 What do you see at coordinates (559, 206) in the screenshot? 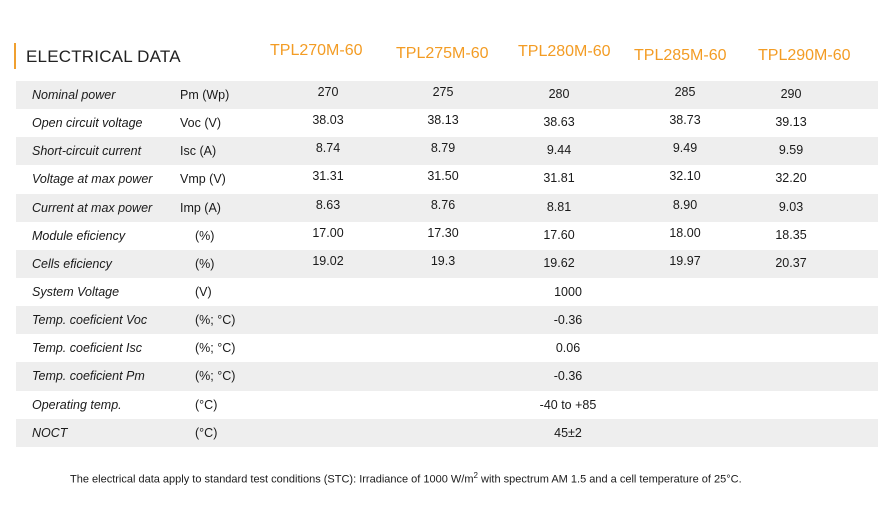
I see `cell-value: 8.81` at bounding box center [559, 206].